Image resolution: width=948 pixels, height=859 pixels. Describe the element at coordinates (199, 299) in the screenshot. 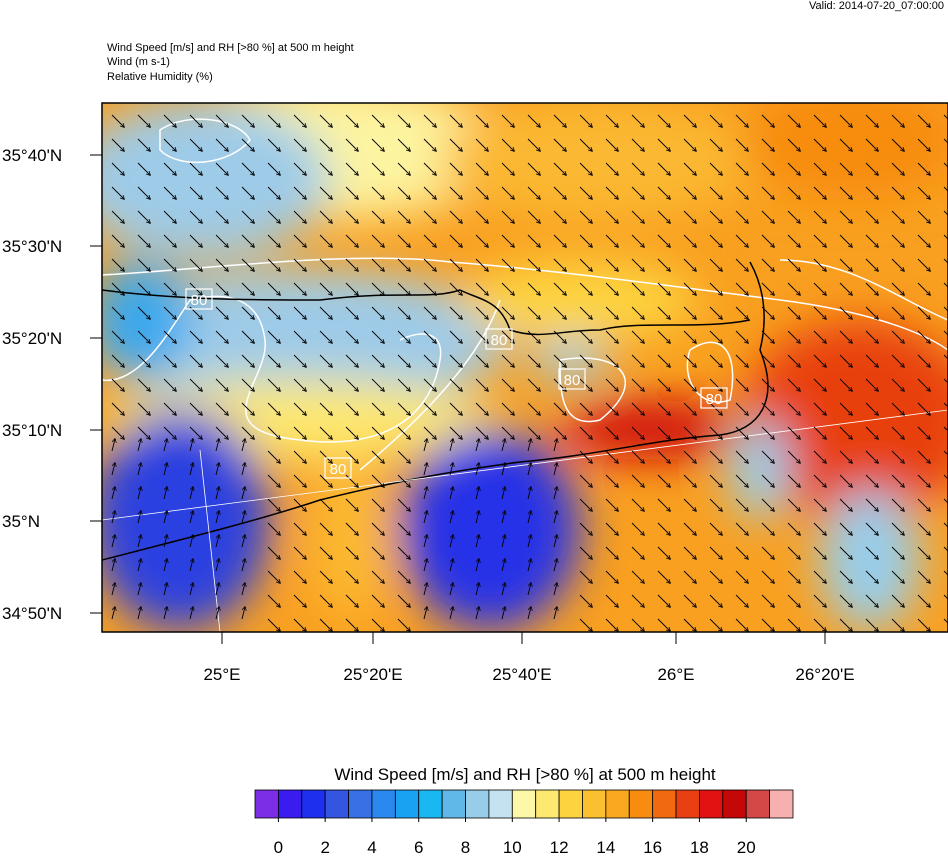

I see `contour-label-box` at that location.